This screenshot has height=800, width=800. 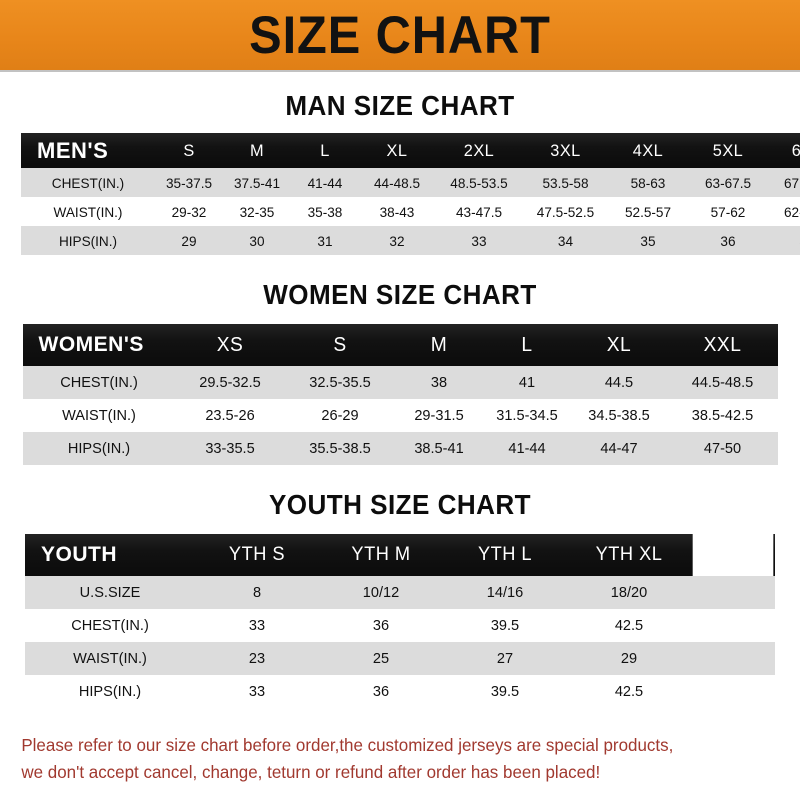 What do you see at coordinates (257, 150) in the screenshot?
I see `column-header-2: M` at bounding box center [257, 150].